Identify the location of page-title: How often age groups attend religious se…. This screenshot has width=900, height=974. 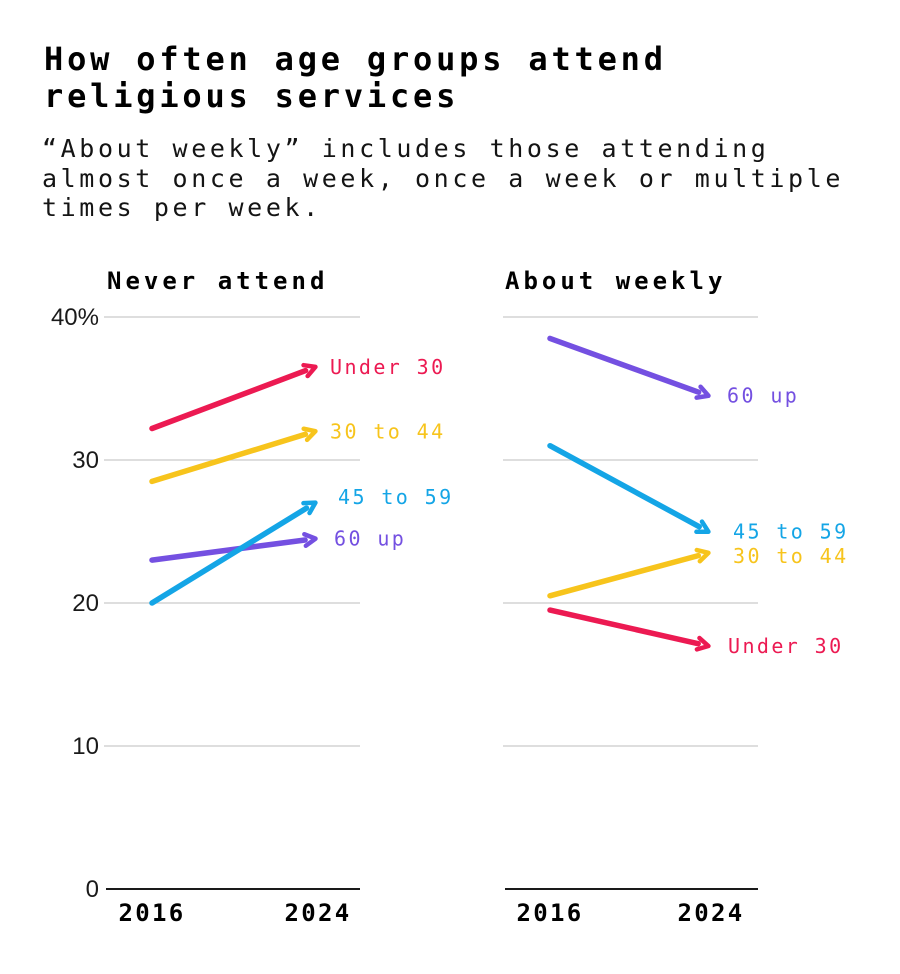
(355, 77).